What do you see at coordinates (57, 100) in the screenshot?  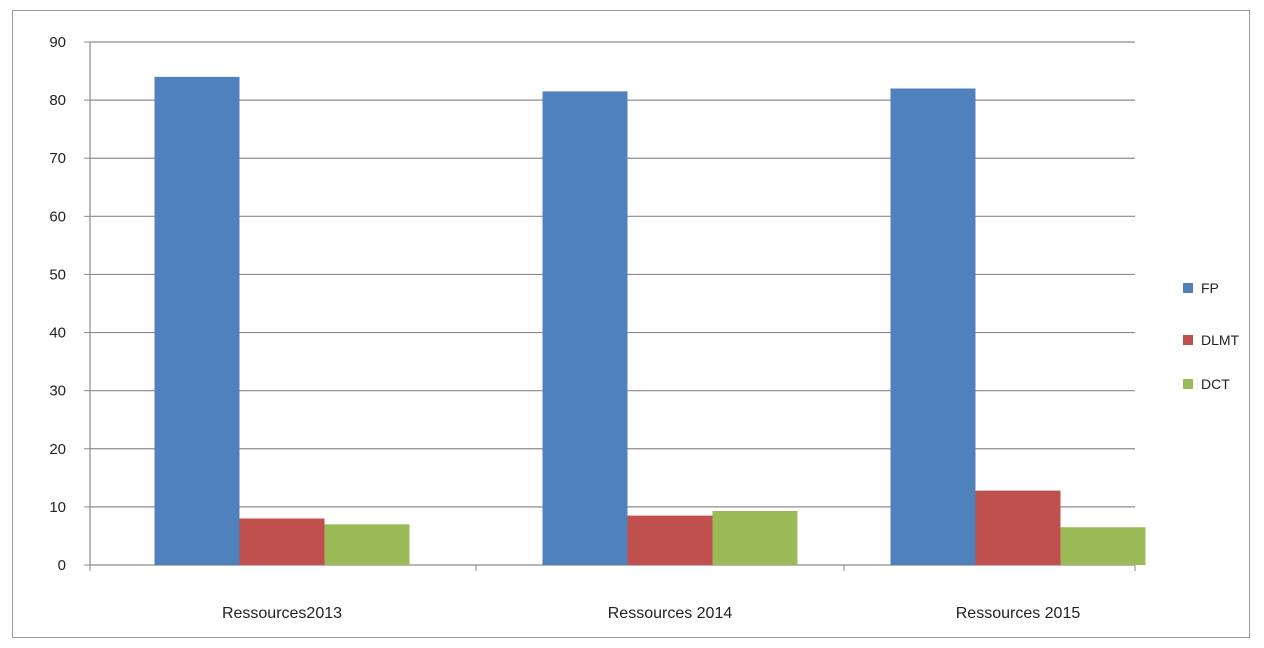 I see `y-tick-label: 80` at bounding box center [57, 100].